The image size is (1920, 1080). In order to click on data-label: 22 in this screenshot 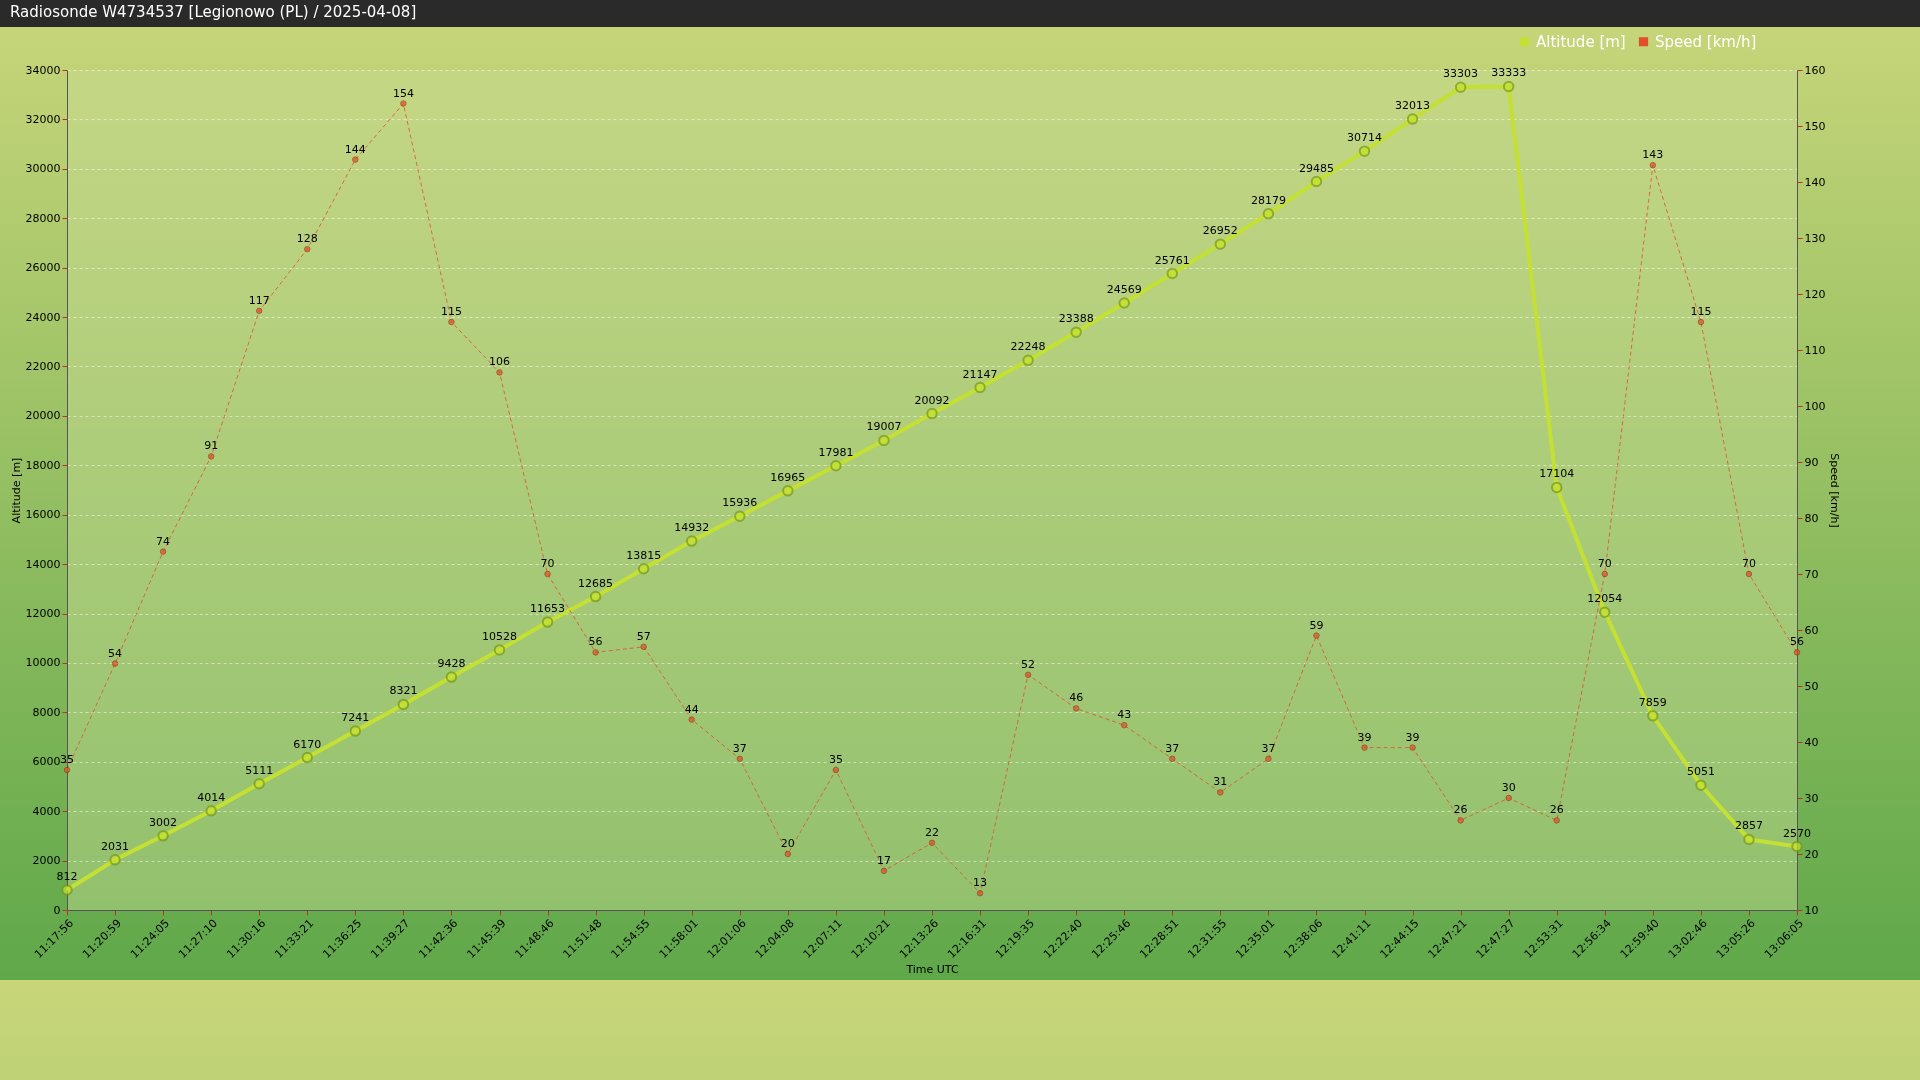, I will do `click(932, 832)`.